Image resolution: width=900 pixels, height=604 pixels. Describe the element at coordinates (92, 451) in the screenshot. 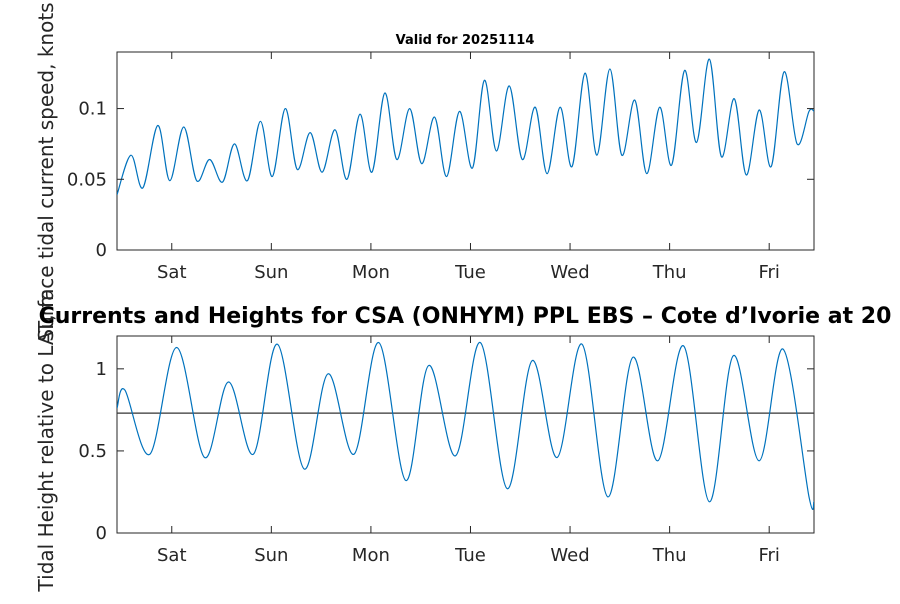

I see `height-y-tick-label: 0.5` at that location.